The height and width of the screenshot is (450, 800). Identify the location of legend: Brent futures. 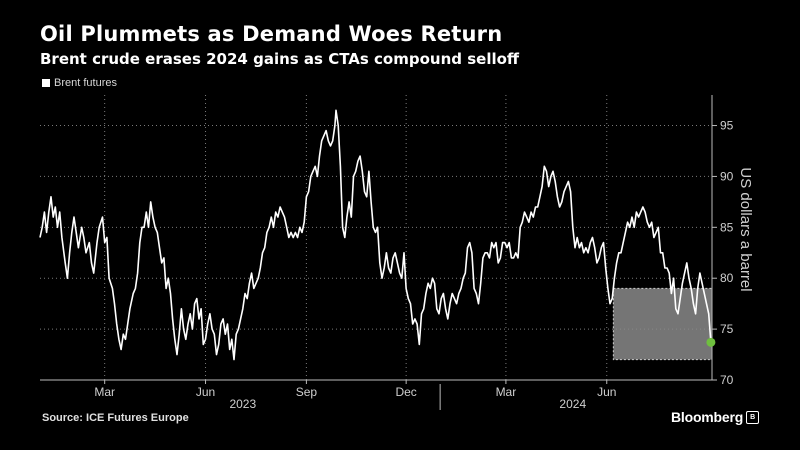
(79, 83).